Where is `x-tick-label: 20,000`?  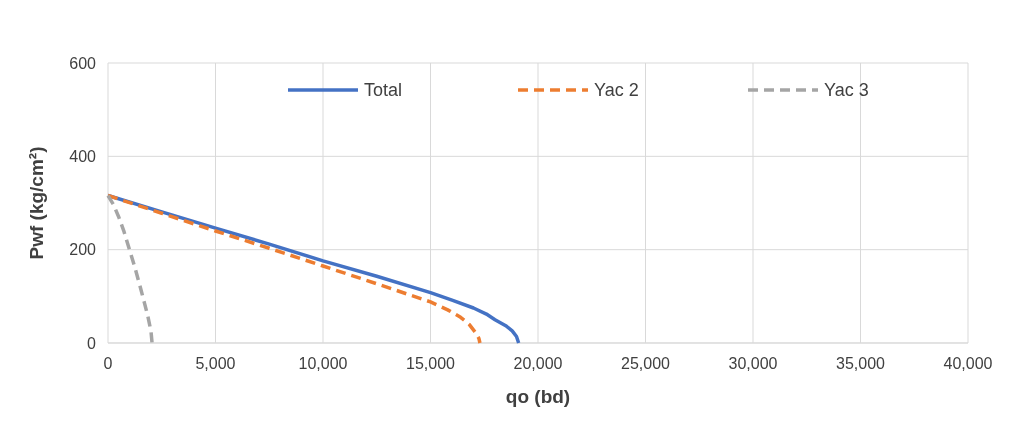 x-tick-label: 20,000 is located at coordinates (538, 363).